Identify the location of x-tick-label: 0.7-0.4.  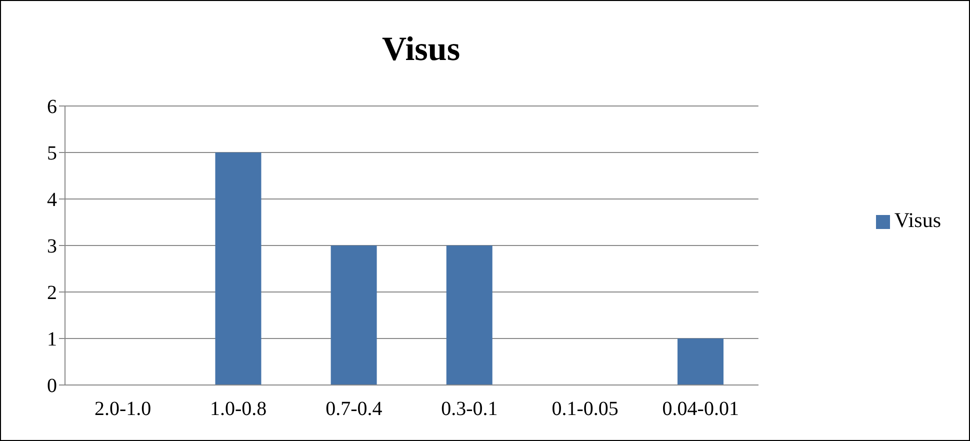
(354, 409).